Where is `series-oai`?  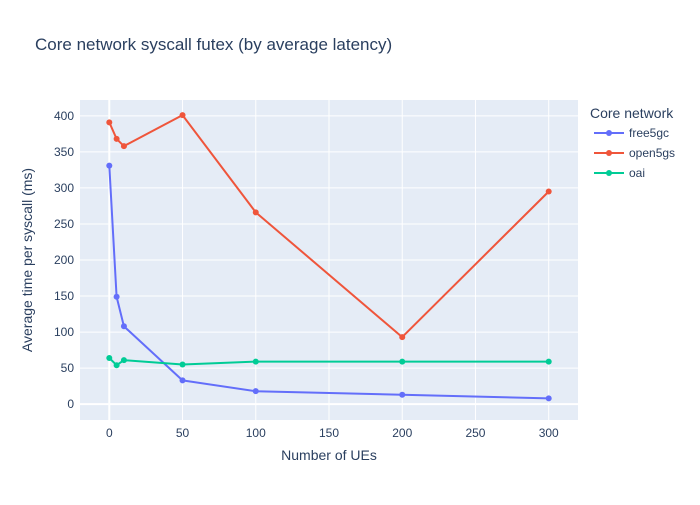 series-oai is located at coordinates (329, 362).